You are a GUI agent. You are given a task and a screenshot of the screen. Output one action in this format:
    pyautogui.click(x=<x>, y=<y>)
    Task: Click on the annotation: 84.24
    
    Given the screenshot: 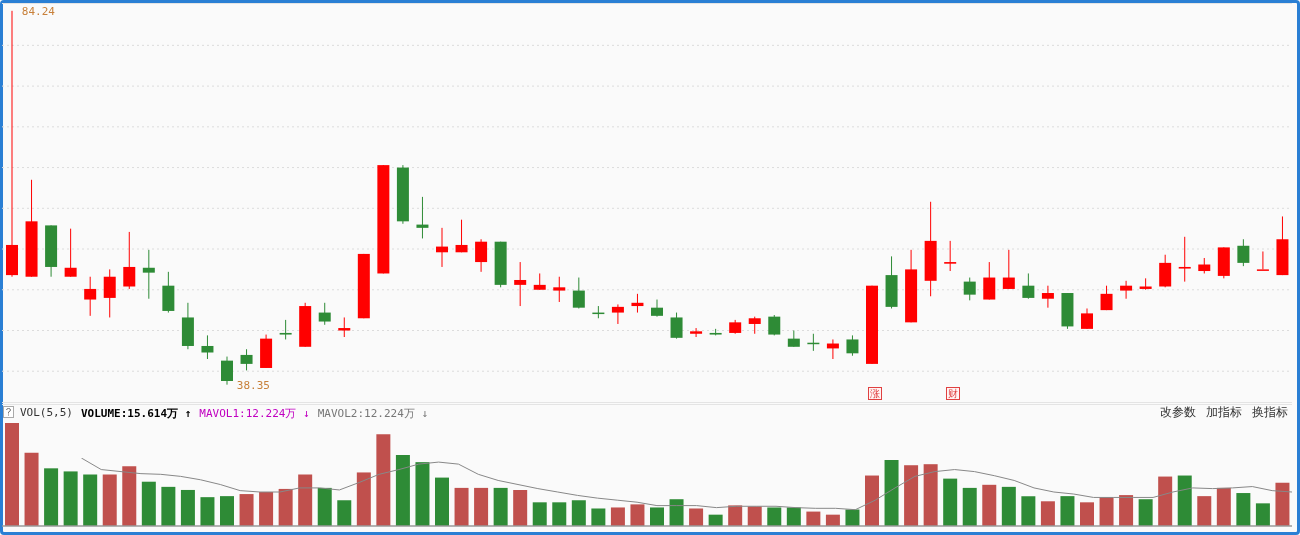 What is the action you would take?
    pyautogui.click(x=38, y=11)
    